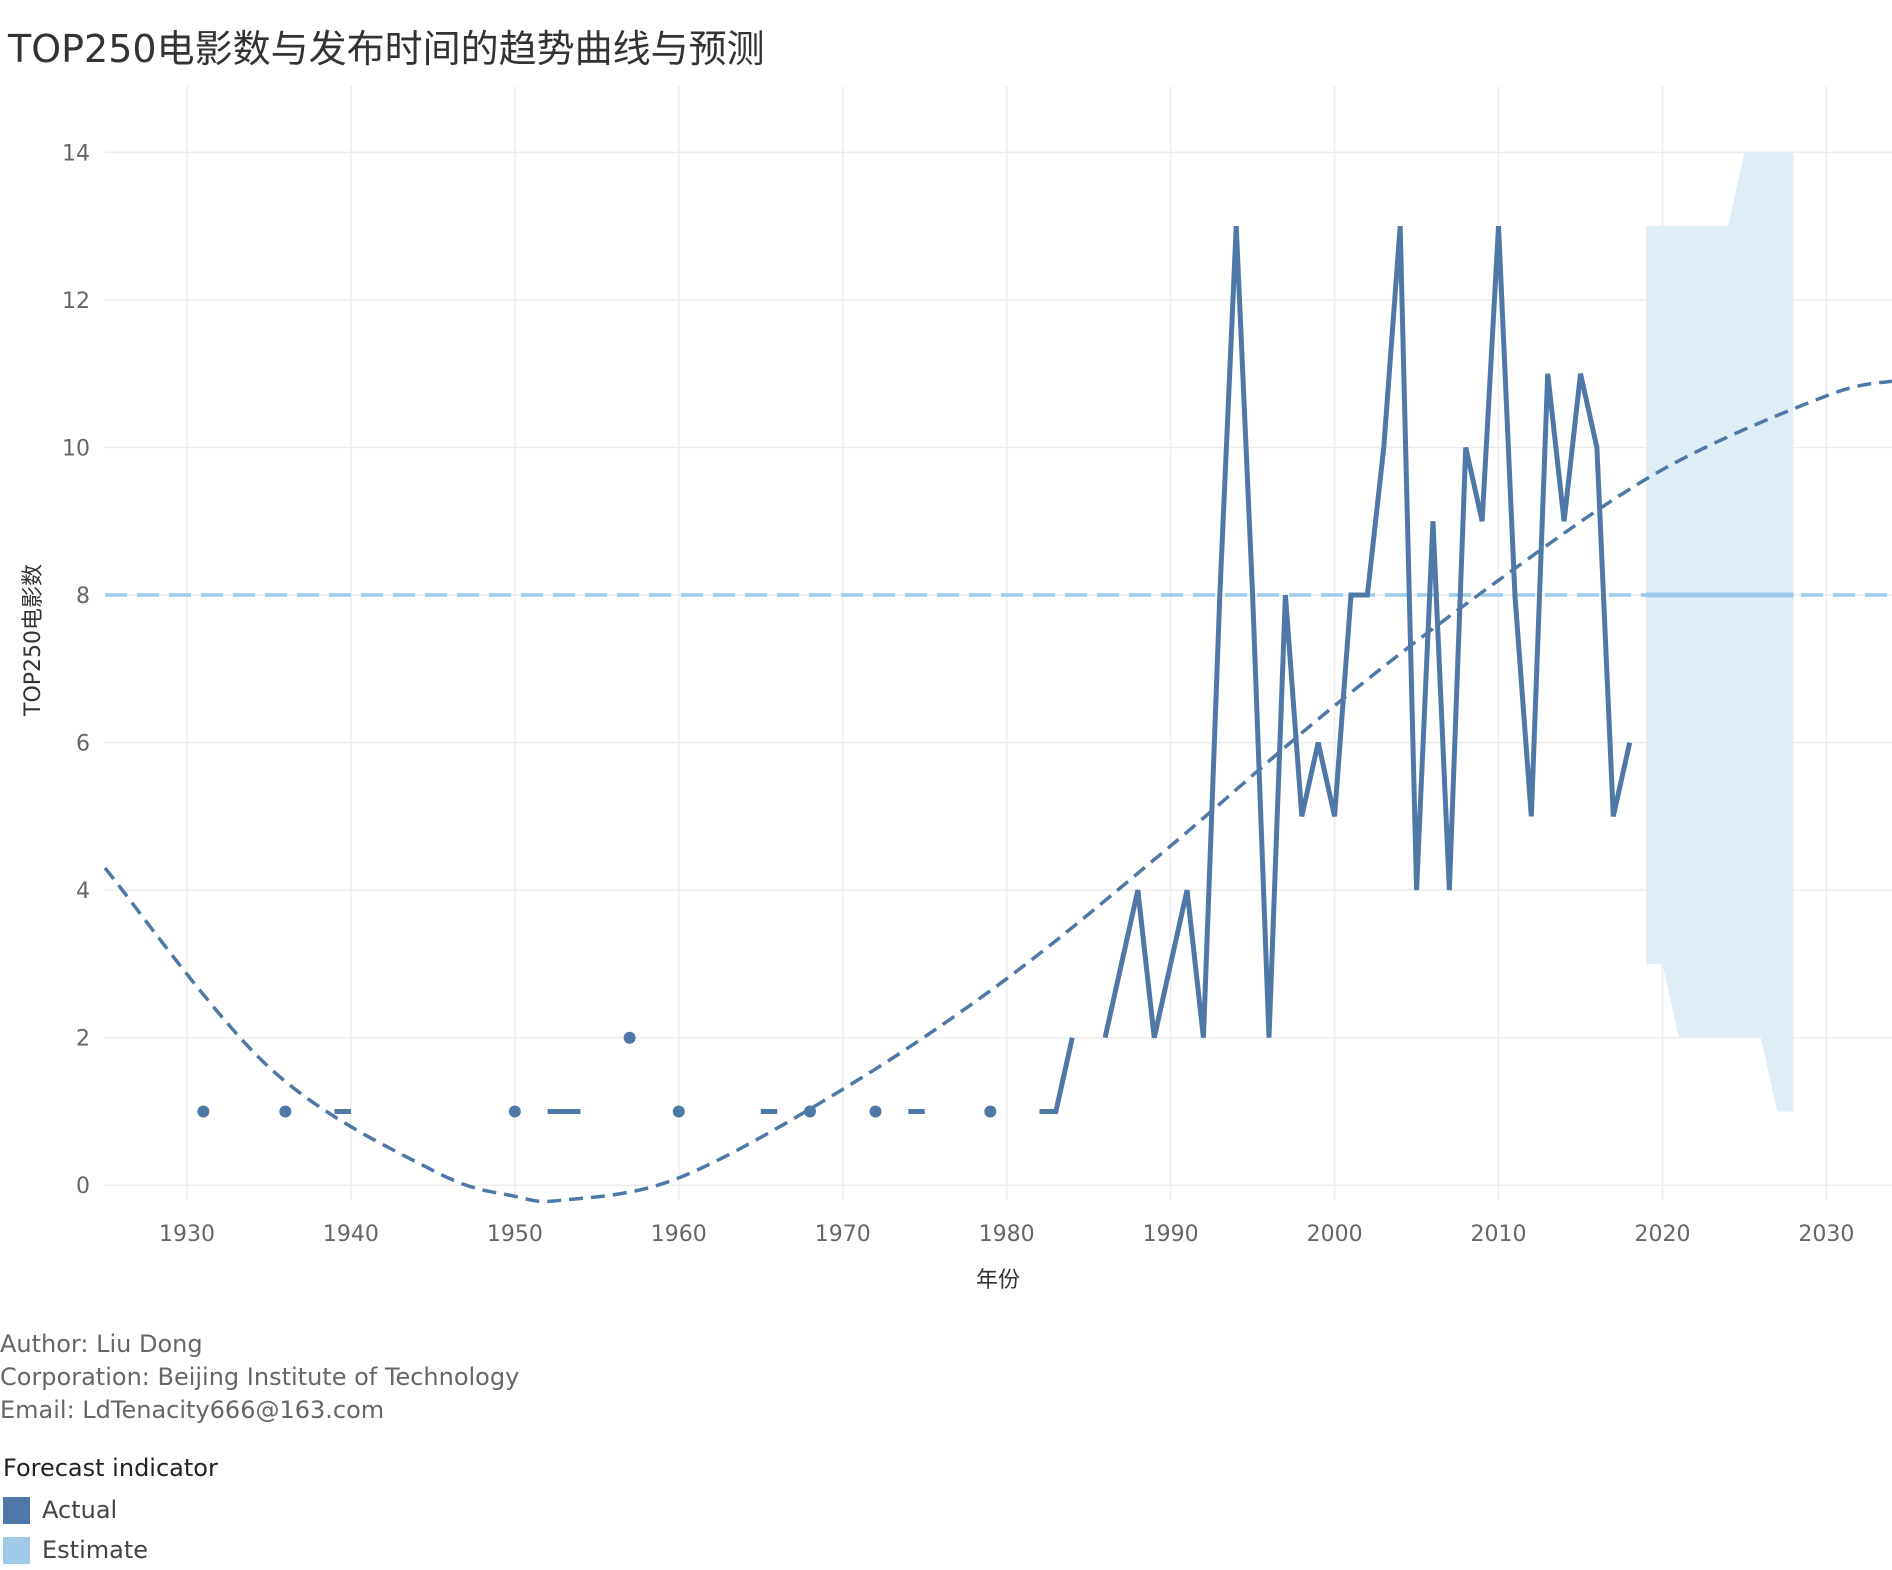 Image resolution: width=1892 pixels, height=1570 pixels. Describe the element at coordinates (1171, 1234) in the screenshot. I see `x-tick-label: 1990` at that location.